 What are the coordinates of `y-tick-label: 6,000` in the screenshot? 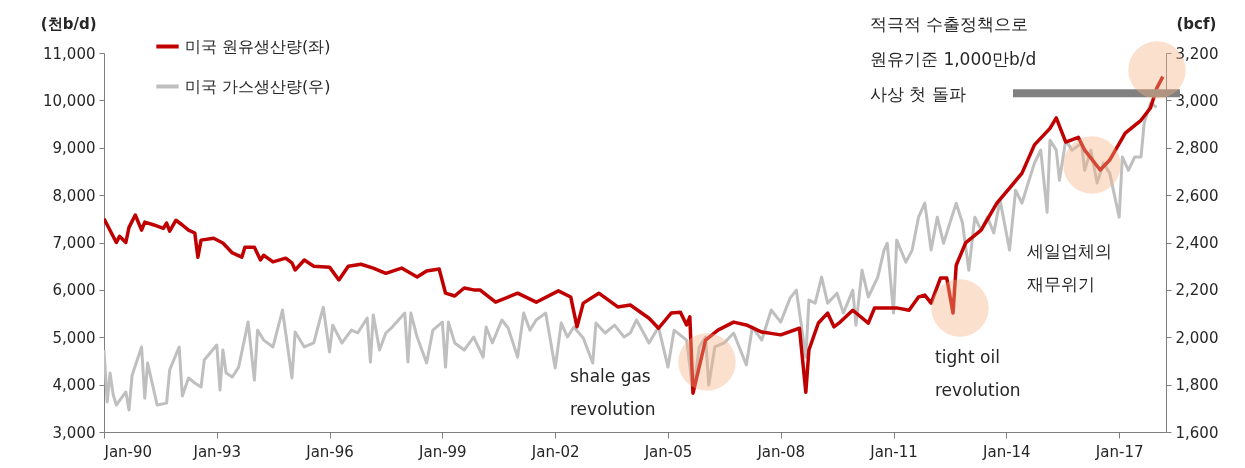 It's located at (74, 290).